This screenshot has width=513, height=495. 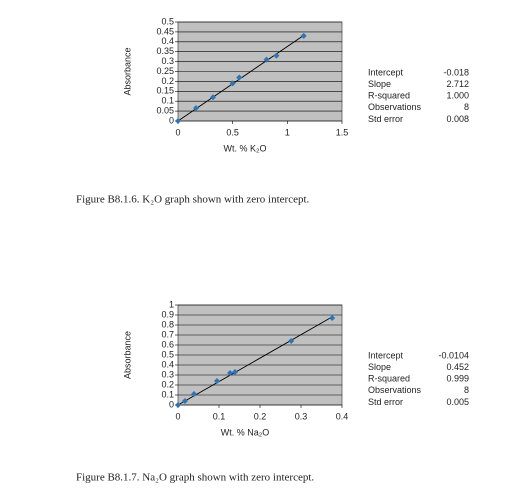 What do you see at coordinates (301, 416) in the screenshot?
I see `x-tick-label: 0.3` at bounding box center [301, 416].